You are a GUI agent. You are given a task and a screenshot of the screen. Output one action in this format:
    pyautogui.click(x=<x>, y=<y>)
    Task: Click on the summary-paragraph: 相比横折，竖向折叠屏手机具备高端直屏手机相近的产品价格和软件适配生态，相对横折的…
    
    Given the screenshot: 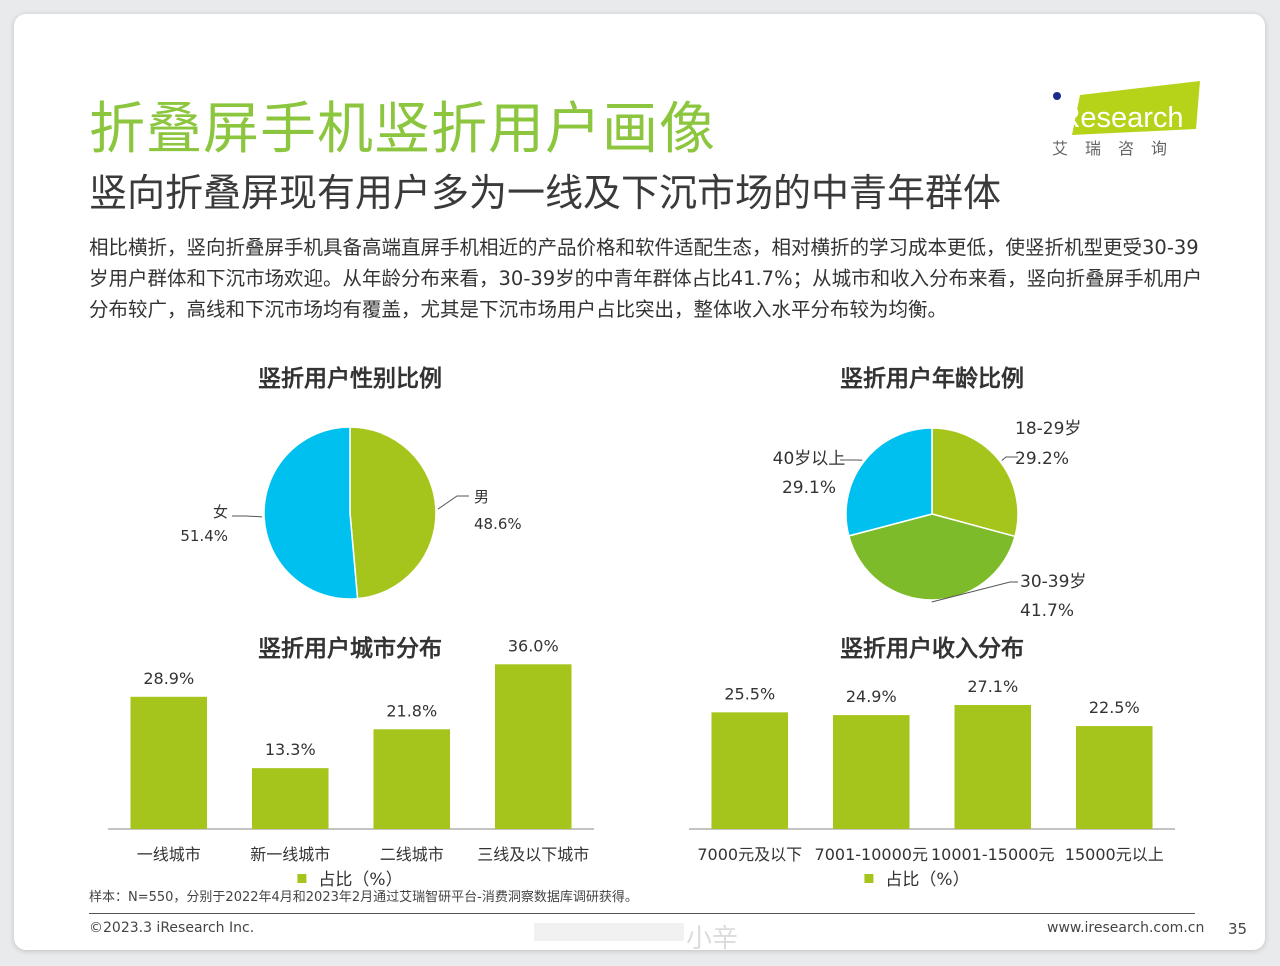 What is the action you would take?
    pyautogui.click(x=646, y=278)
    